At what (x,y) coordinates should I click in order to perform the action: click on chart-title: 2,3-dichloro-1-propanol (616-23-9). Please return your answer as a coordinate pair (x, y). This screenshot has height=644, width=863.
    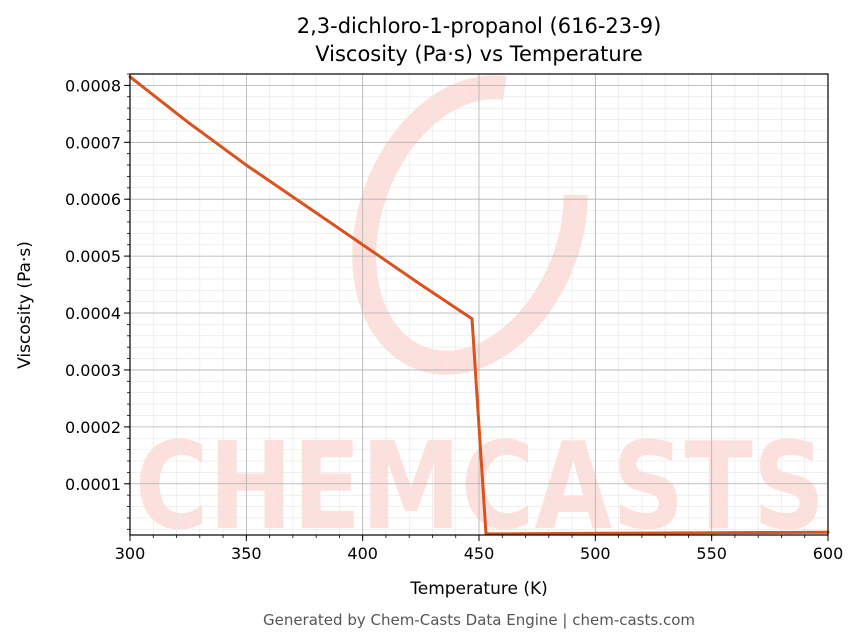
    Looking at the image, I should click on (479, 26).